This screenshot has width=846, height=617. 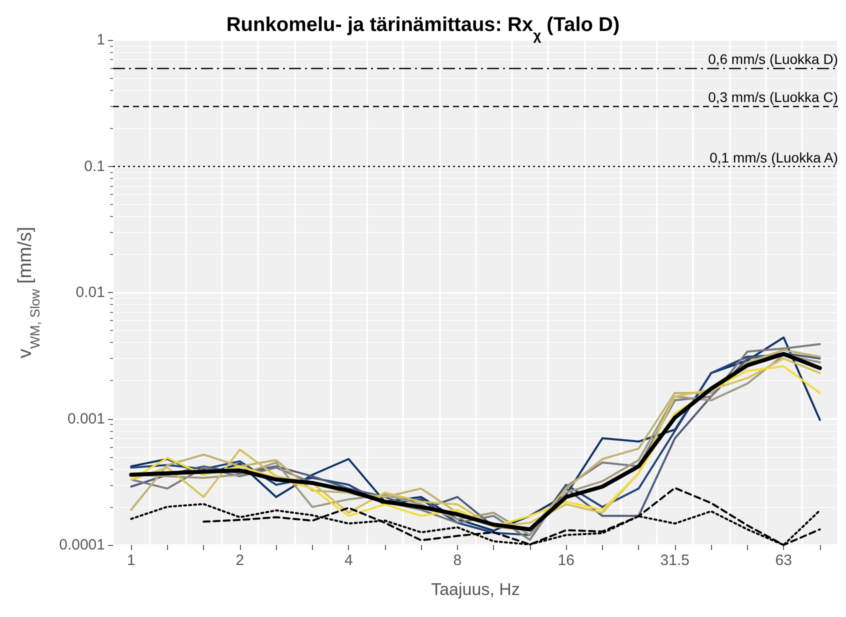 I want to click on y-tick-label: 0.1, so click(x=94, y=166).